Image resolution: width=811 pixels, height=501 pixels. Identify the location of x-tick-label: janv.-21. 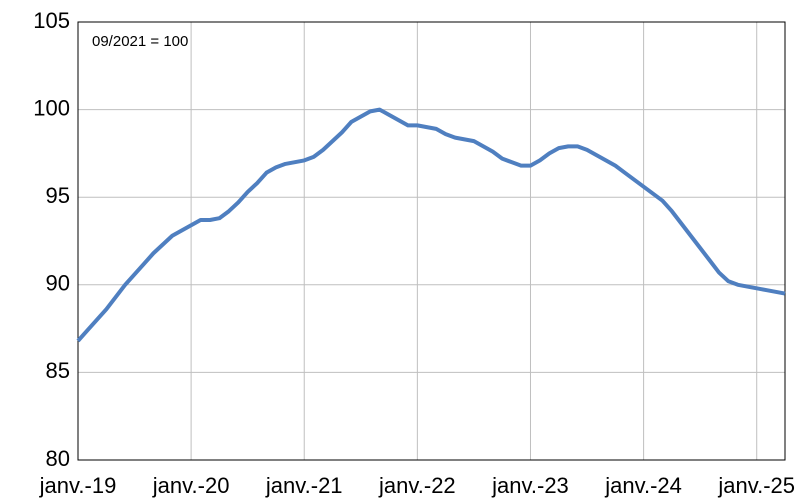
(304, 485).